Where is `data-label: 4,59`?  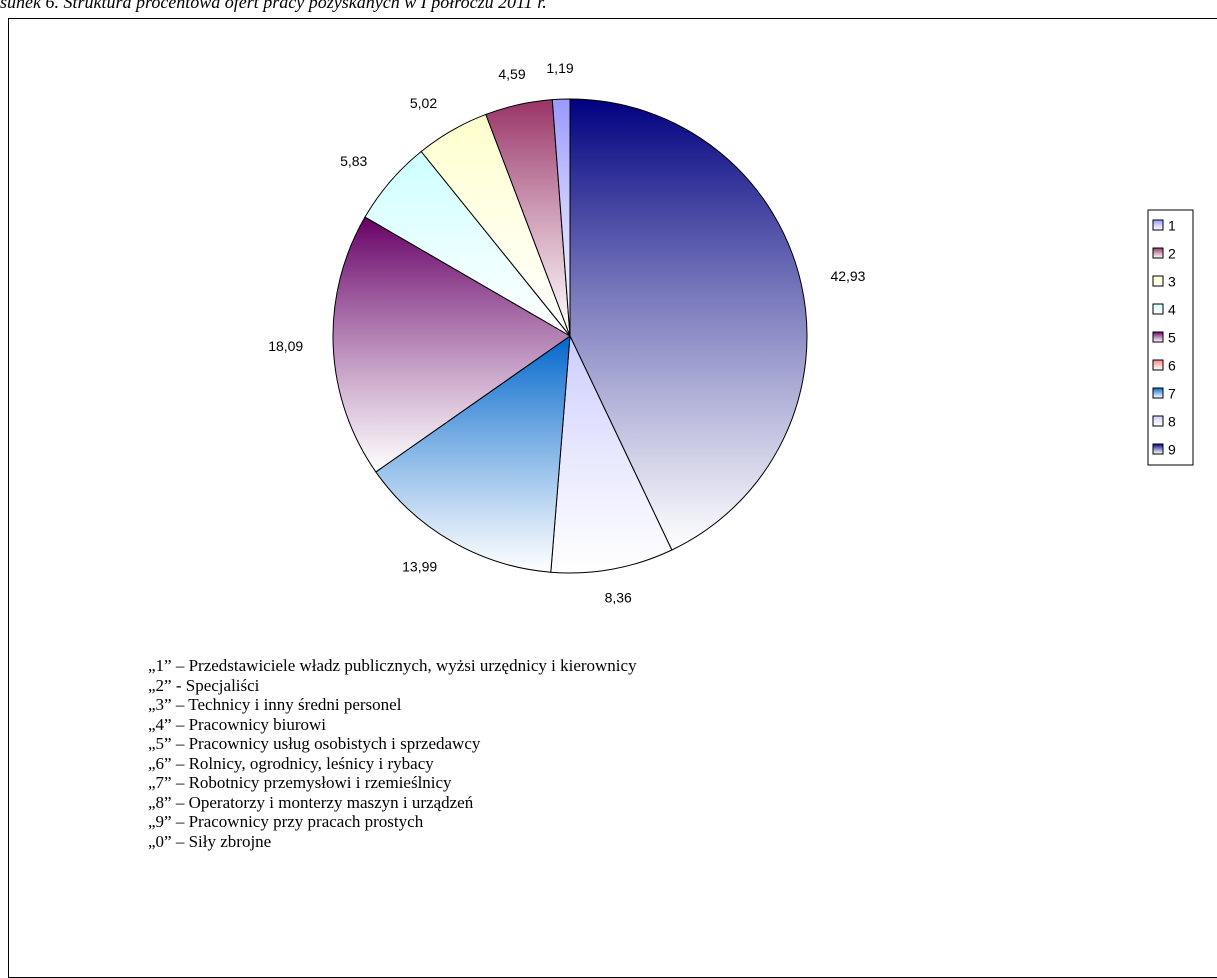
data-label: 4,59 is located at coordinates (511, 74).